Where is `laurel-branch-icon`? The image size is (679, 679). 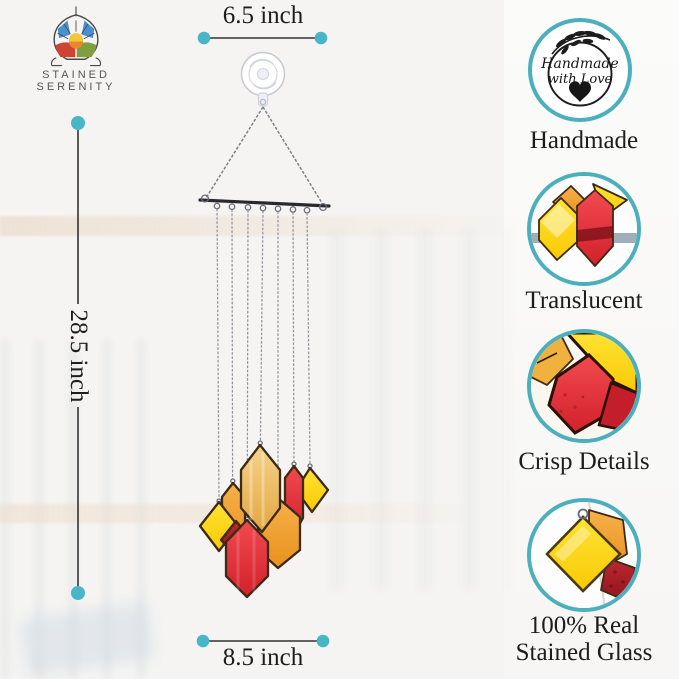
laurel-branch-icon is located at coordinates (581, 42).